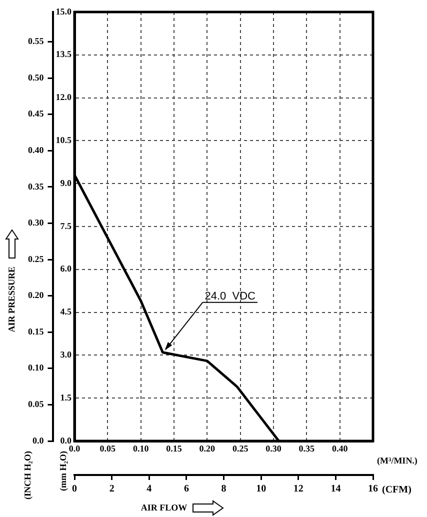 The height and width of the screenshot is (517, 427). Describe the element at coordinates (36, 404) in the screenshot. I see `y2-tick-label: 0.05` at that location.